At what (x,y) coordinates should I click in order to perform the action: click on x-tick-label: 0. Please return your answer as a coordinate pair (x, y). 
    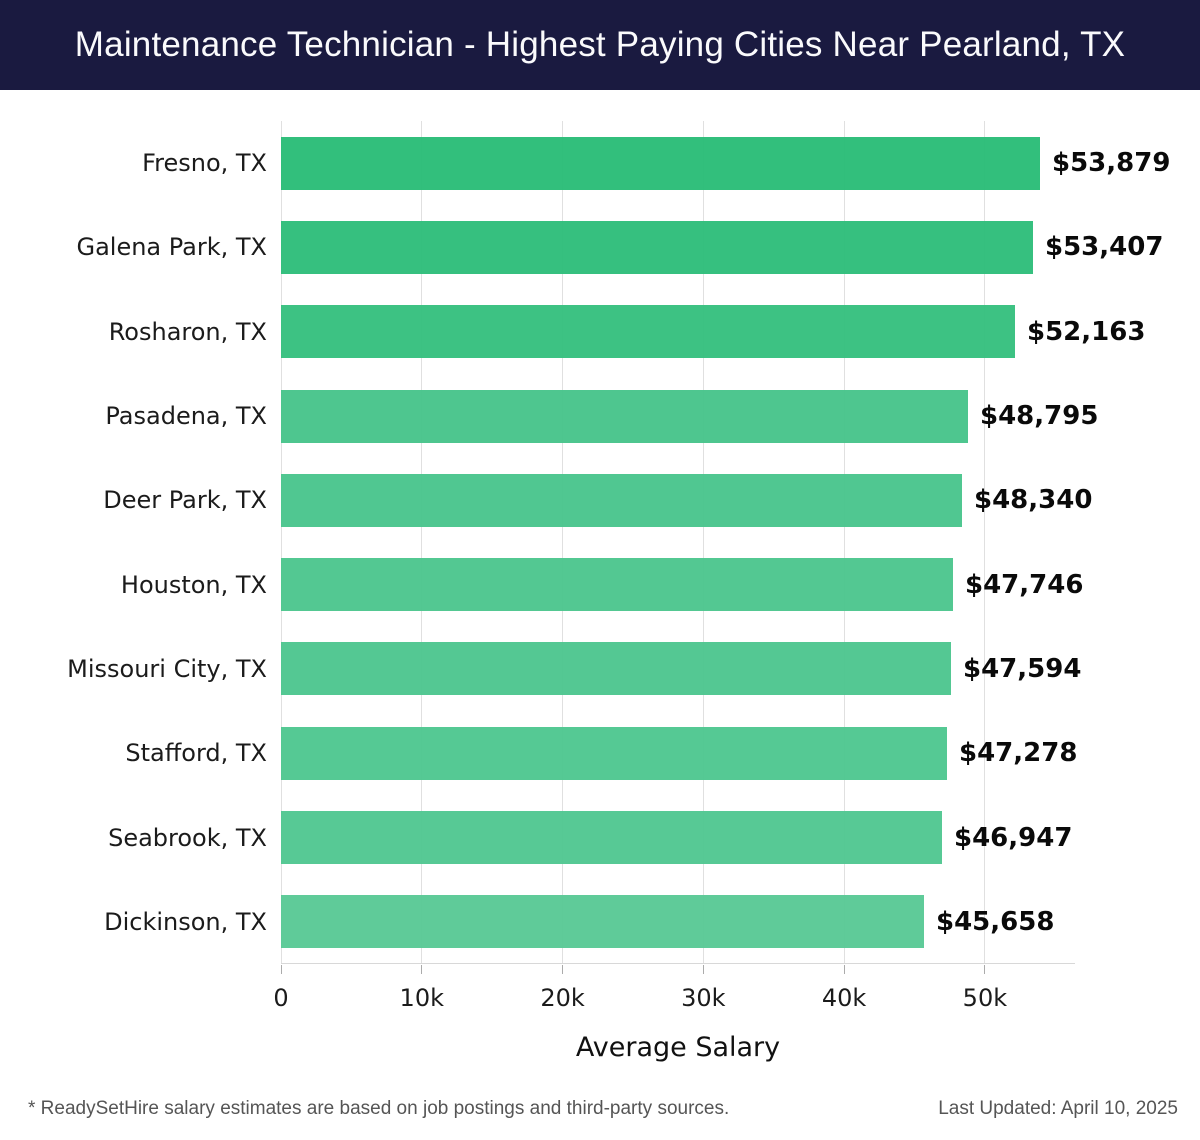
    Looking at the image, I should click on (281, 998).